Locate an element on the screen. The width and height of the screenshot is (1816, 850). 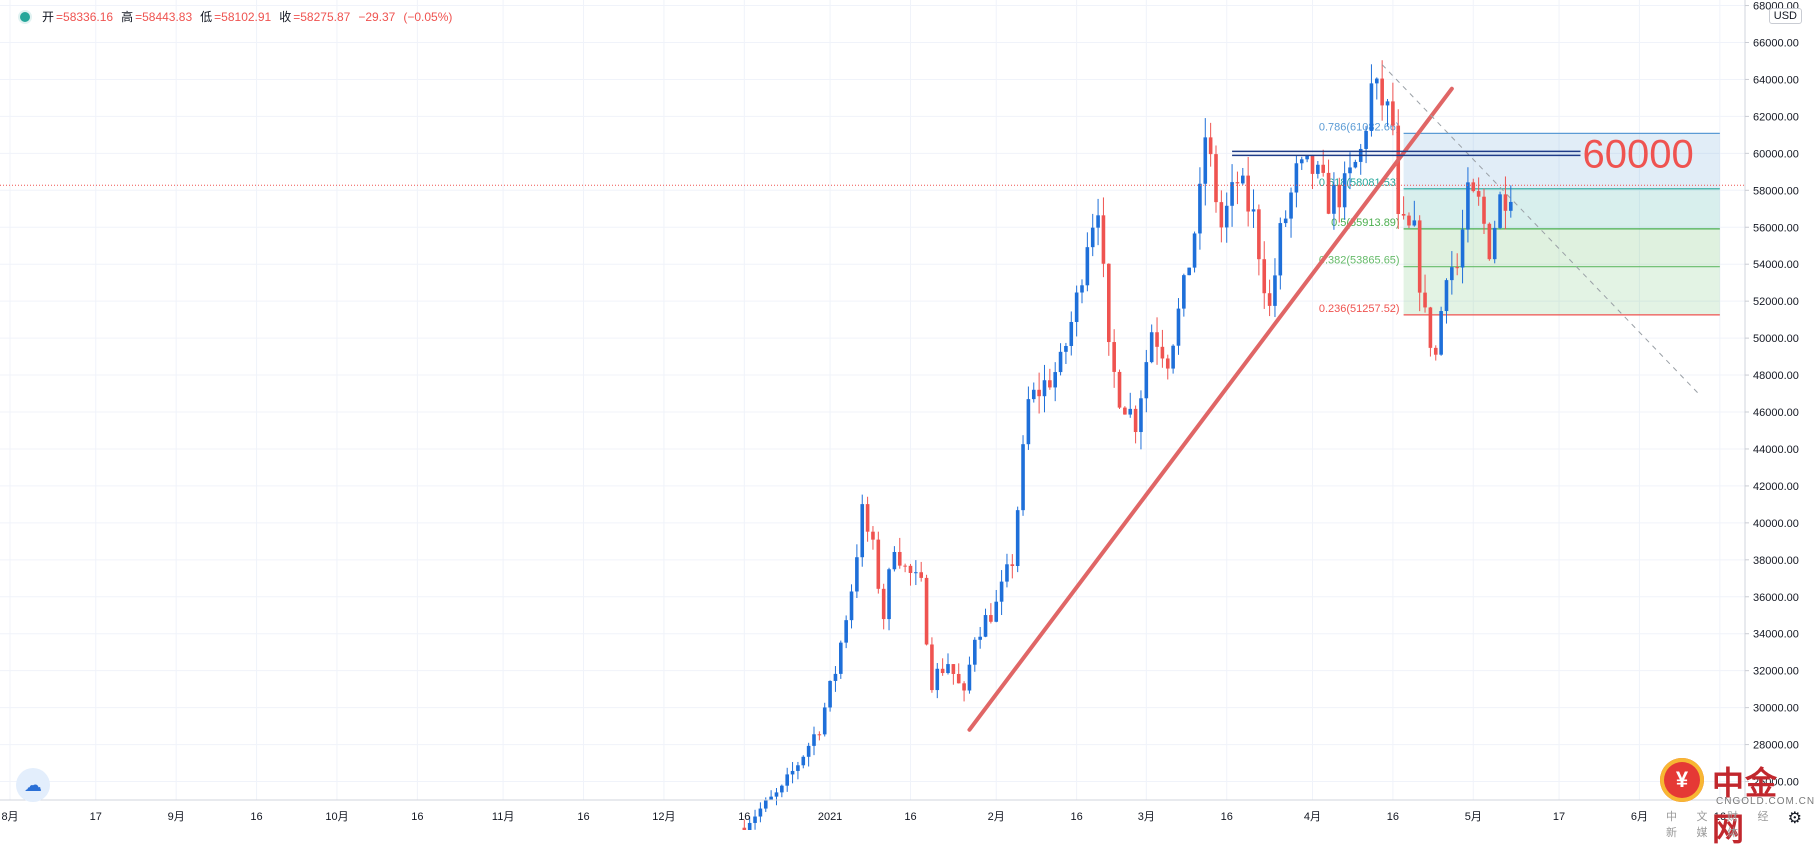
gear-icon: ⚙ is located at coordinates (1794, 818).